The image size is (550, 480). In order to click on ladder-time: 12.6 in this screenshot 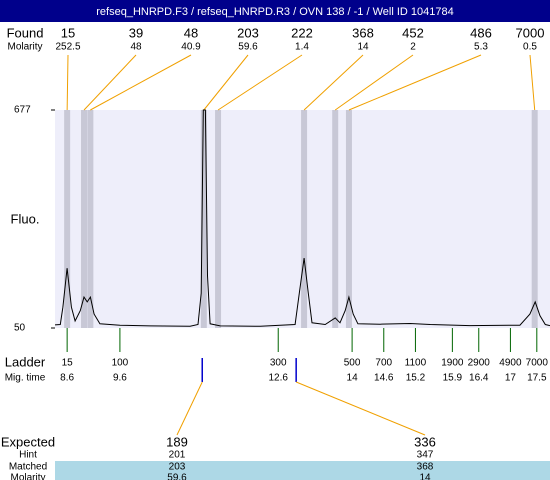, I will do `click(278, 378)`.